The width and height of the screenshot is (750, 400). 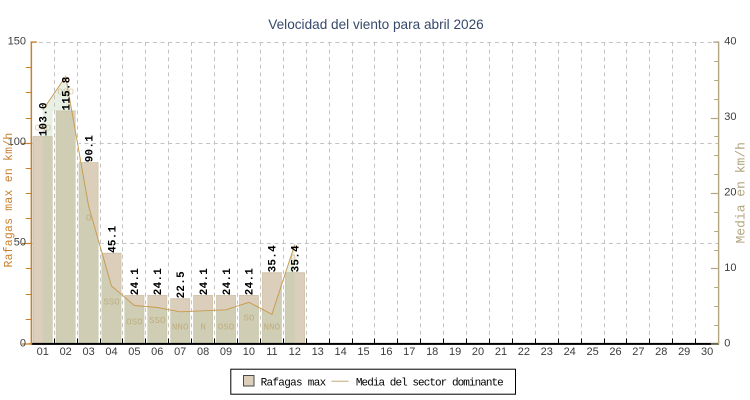 I want to click on svg-text: 25, so click(x=592, y=352).